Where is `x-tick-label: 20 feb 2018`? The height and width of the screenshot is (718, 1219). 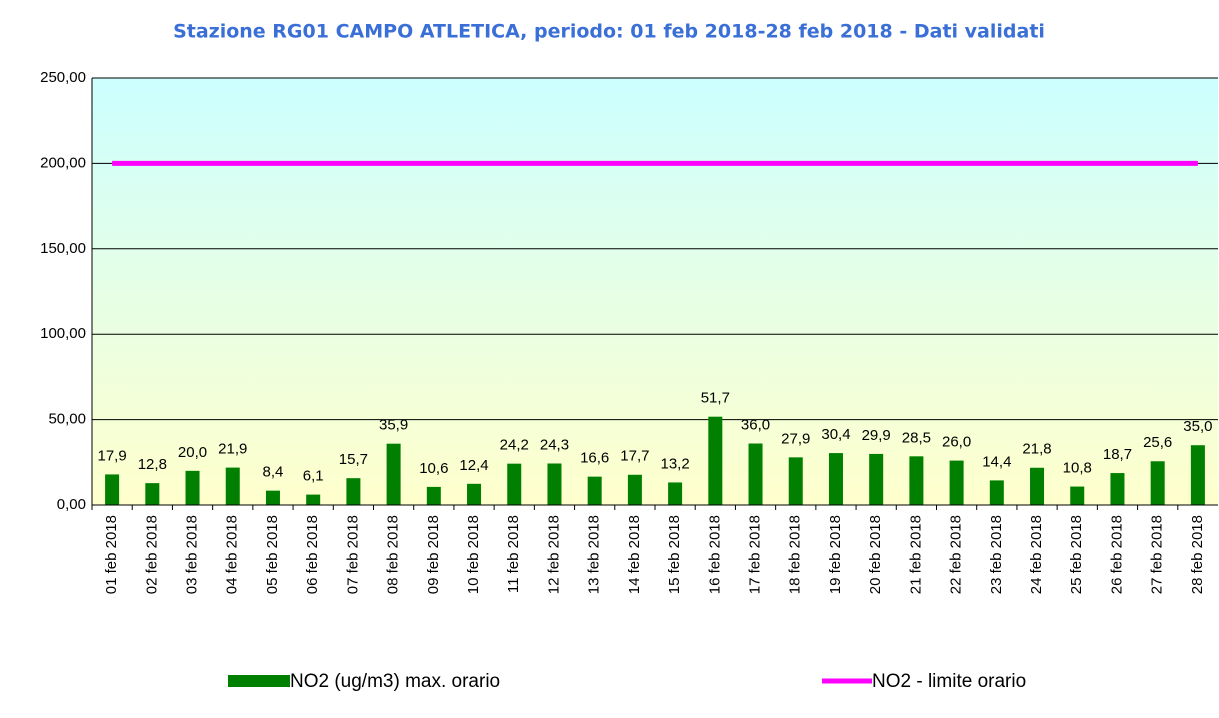
x-tick-label: 20 feb 2018 is located at coordinates (875, 554).